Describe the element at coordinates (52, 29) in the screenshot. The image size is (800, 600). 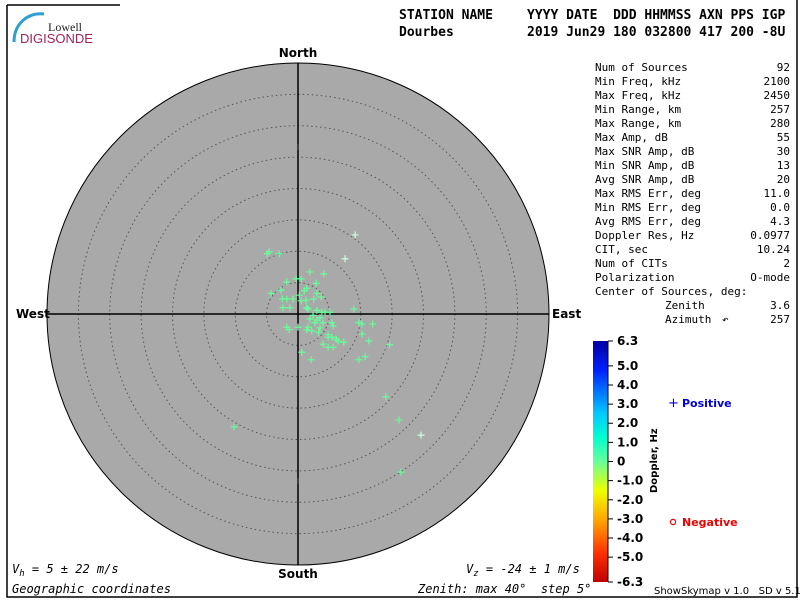
I see `digisonde-logo: Lowell DIGISONDE` at that location.